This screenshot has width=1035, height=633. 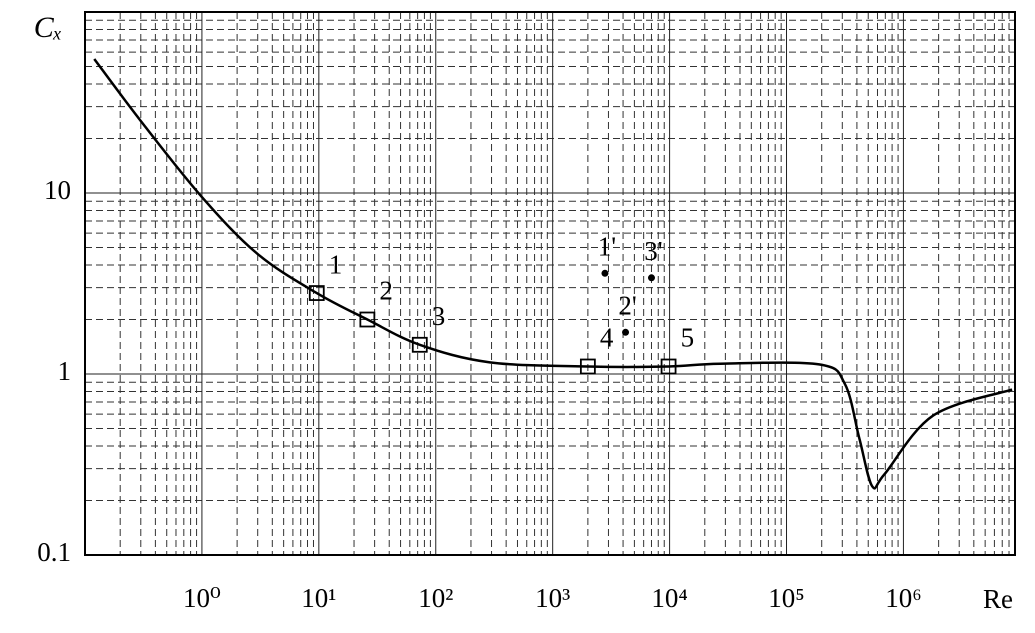 What do you see at coordinates (386, 291) in the screenshot?
I see `point-label: 2` at bounding box center [386, 291].